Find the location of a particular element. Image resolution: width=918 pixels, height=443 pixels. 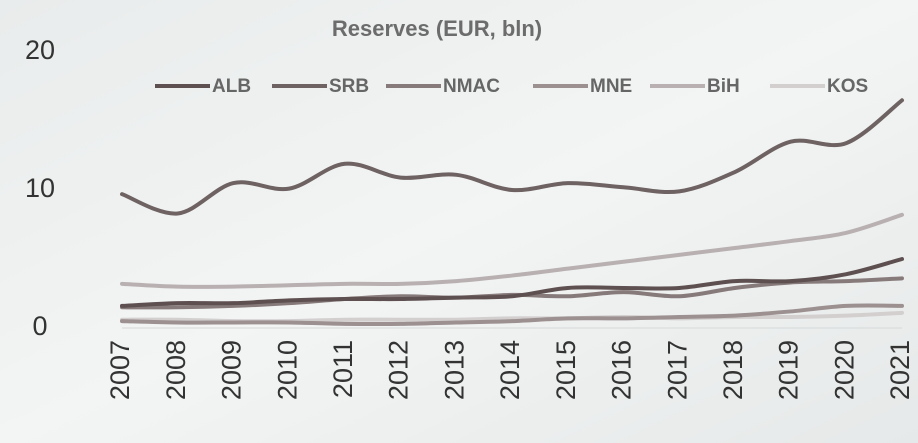

x-tick-label: 2014 is located at coordinates (510, 370).